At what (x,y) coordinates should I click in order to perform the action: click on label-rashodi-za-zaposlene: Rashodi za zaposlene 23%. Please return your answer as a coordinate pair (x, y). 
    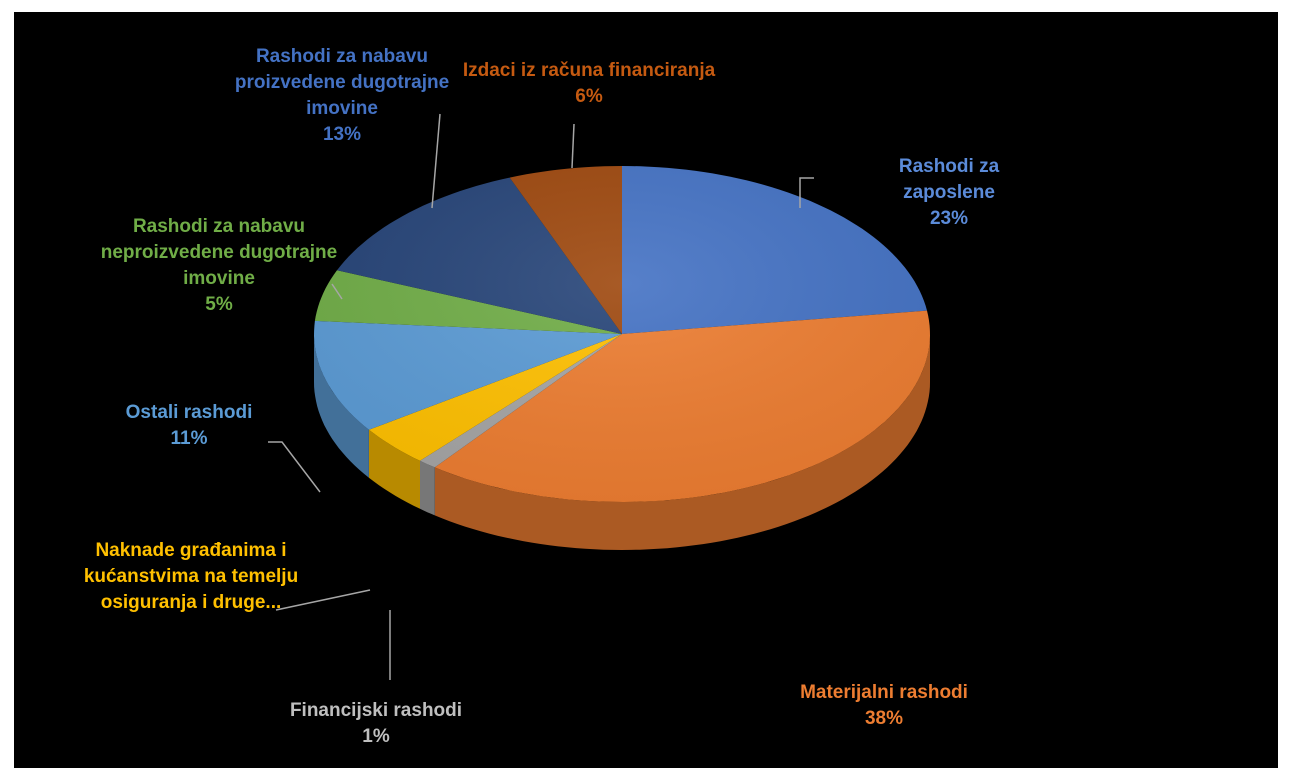
    Looking at the image, I should click on (949, 193).